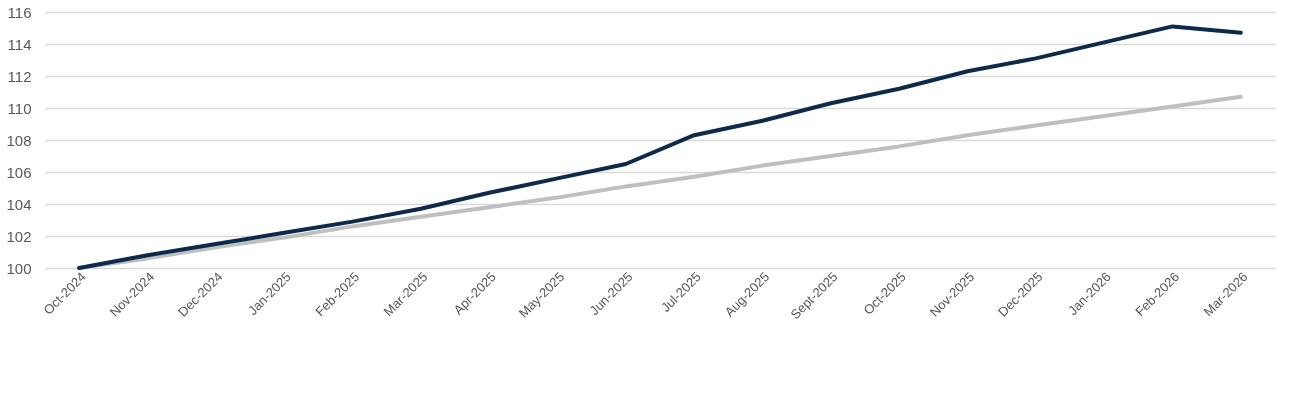 The height and width of the screenshot is (406, 1309). I want to click on y-tick-label: 110, so click(19, 108).